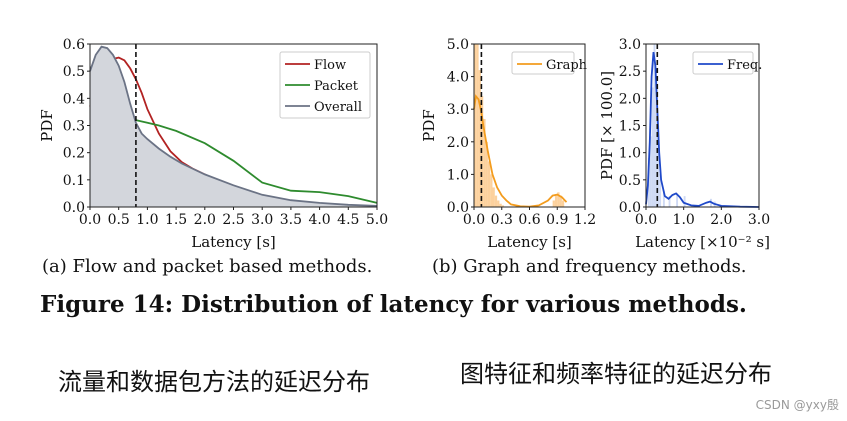  I want to click on x-tick-label: 1.2, so click(585, 220).